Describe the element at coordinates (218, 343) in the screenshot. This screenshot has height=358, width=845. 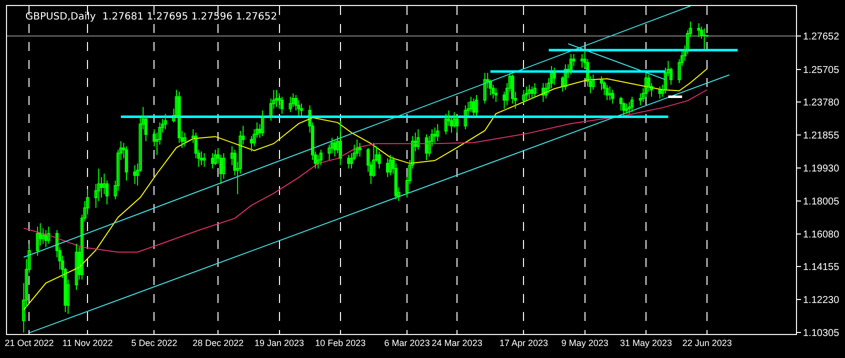
I see `x-tick-label: 28 Dec 2022` at that location.